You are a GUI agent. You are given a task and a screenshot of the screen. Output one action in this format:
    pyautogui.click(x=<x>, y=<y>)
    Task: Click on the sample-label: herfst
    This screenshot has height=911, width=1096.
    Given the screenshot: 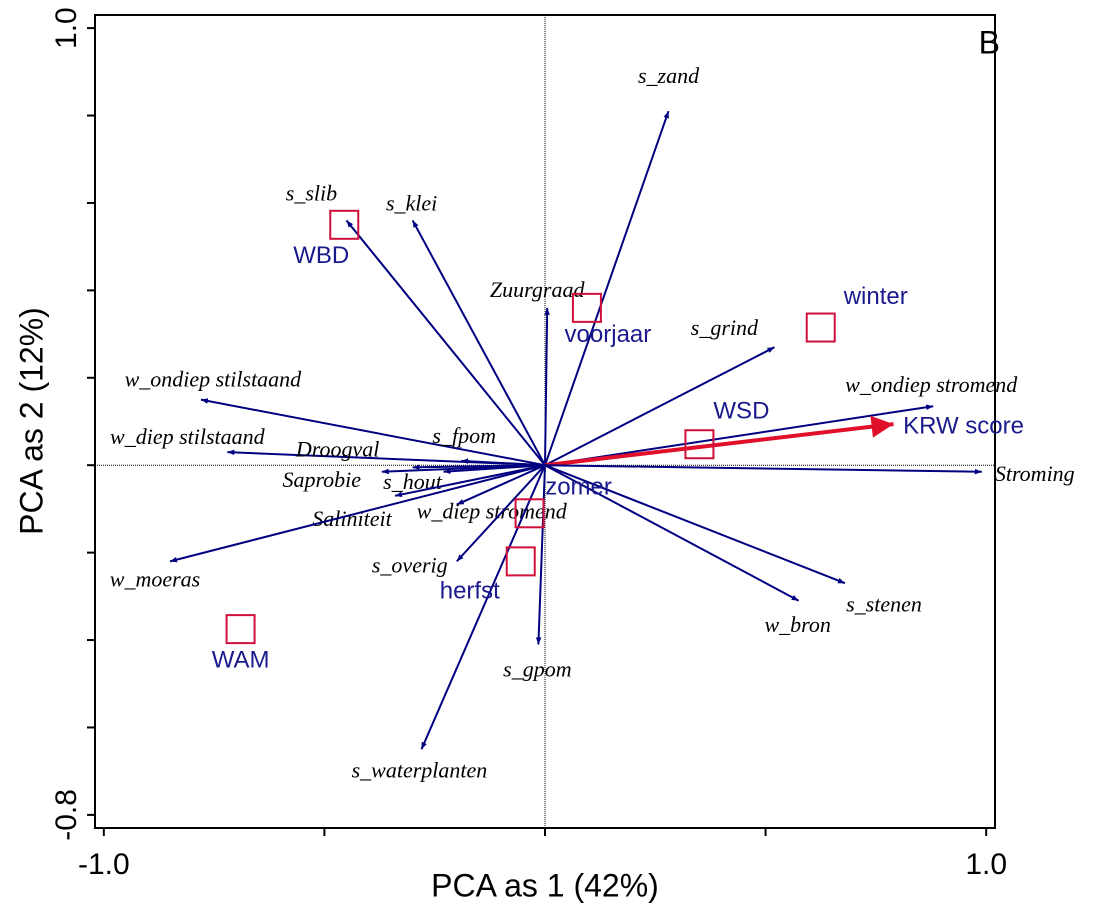 What is the action you would take?
    pyautogui.click(x=470, y=591)
    